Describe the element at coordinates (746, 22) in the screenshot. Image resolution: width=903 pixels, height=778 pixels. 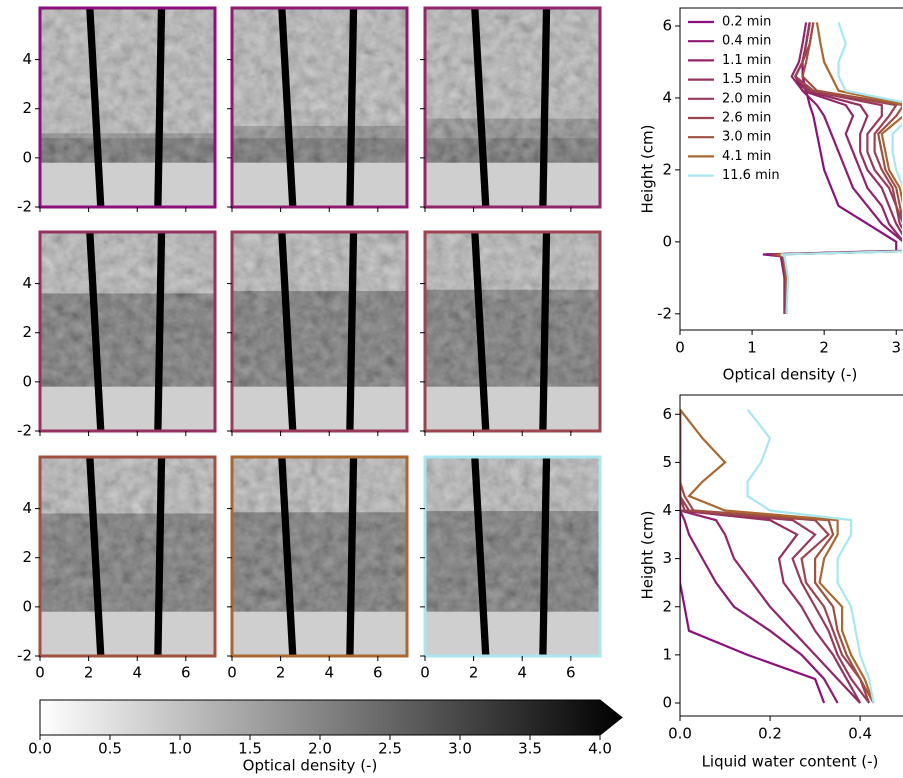
I see `legend-label: 0.2 min` at that location.